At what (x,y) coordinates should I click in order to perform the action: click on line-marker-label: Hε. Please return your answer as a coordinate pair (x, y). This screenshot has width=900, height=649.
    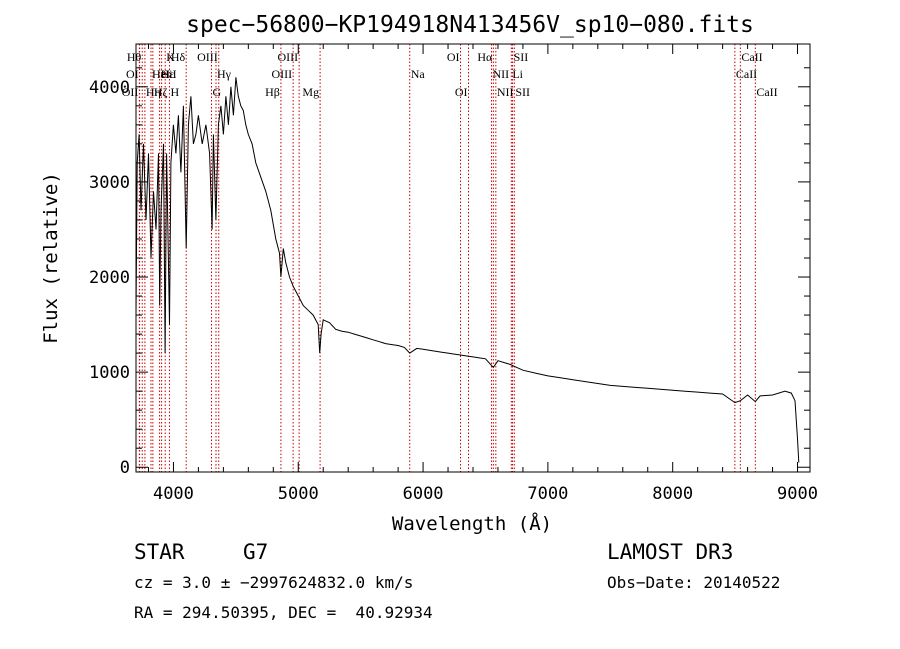
    Looking at the image, I should click on (168, 74).